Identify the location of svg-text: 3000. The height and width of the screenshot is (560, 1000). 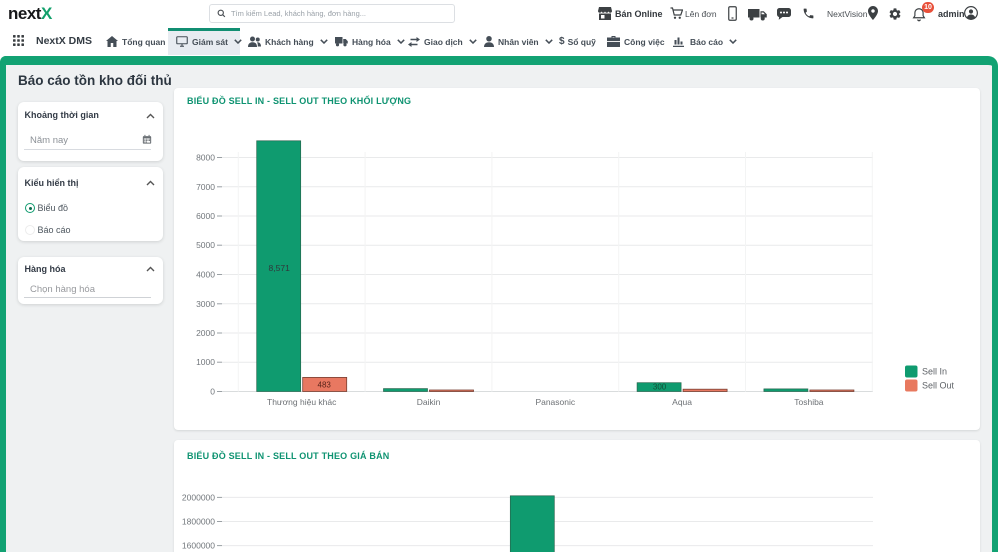
(205, 304).